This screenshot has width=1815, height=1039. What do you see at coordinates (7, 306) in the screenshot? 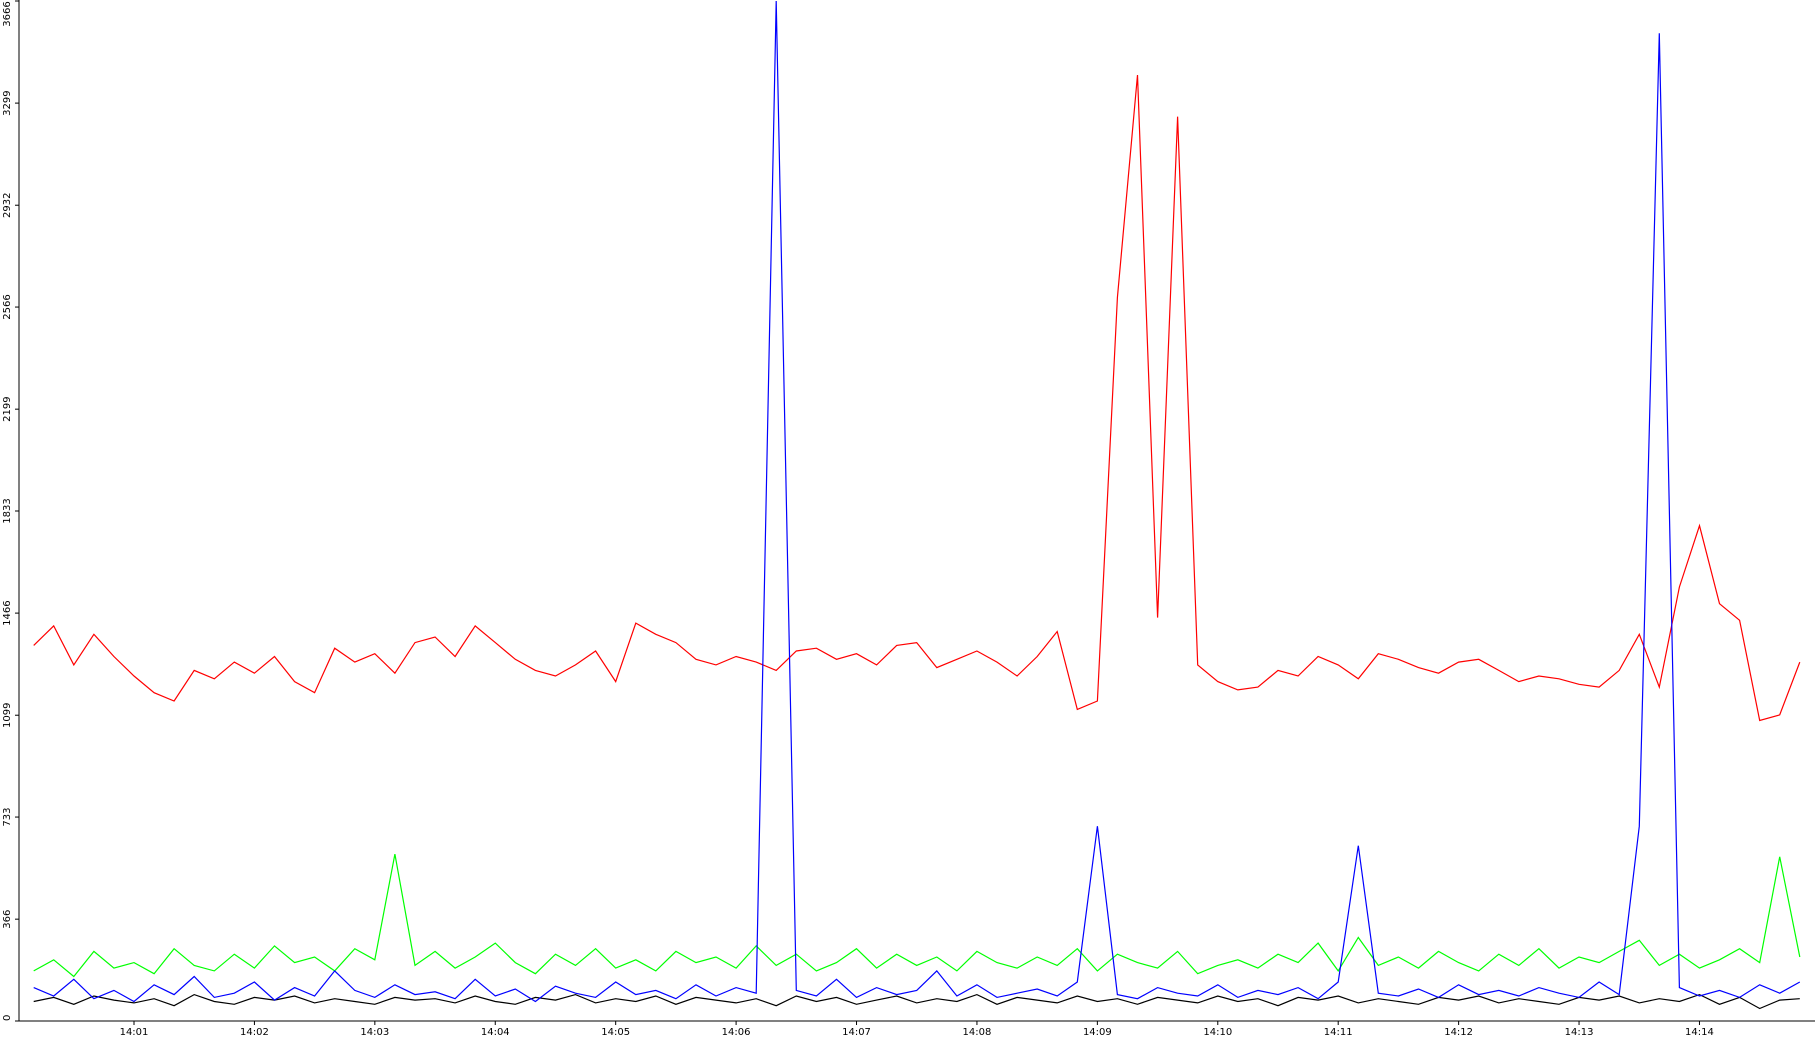
I see `y-tick-label: 2566` at bounding box center [7, 306].